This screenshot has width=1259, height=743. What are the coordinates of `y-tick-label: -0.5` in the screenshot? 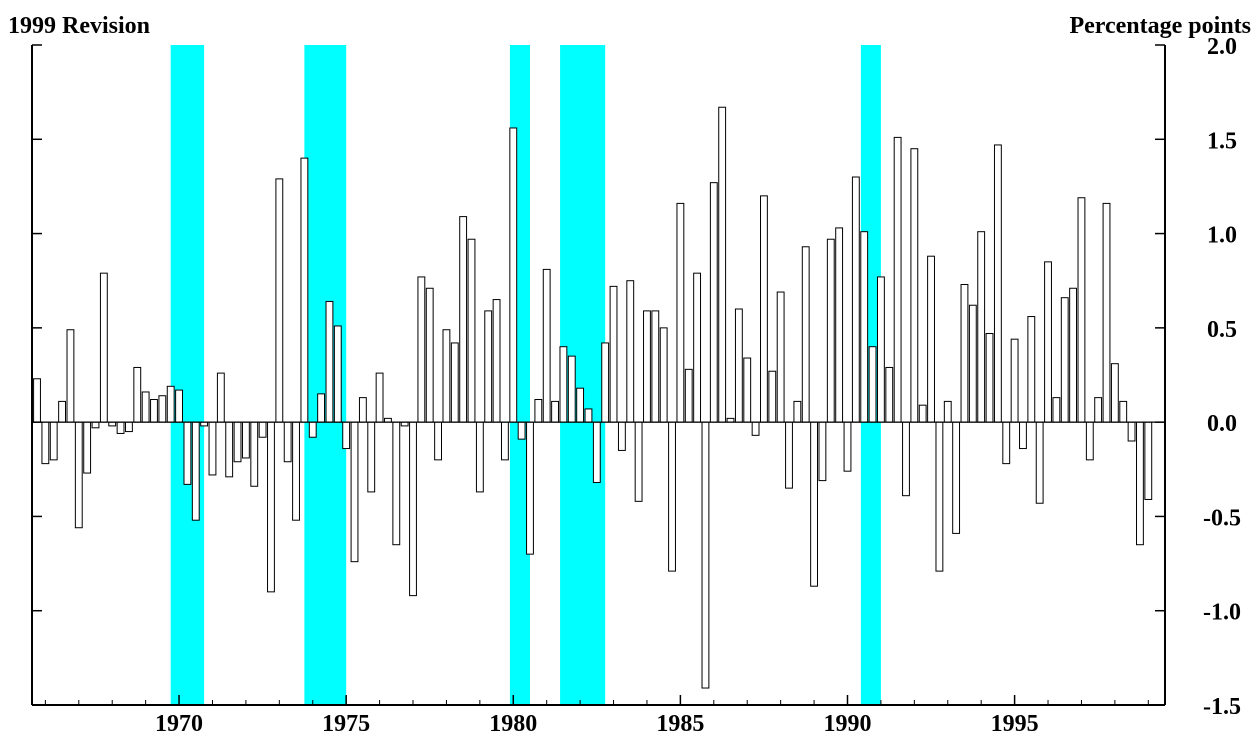 It's located at (1222, 518).